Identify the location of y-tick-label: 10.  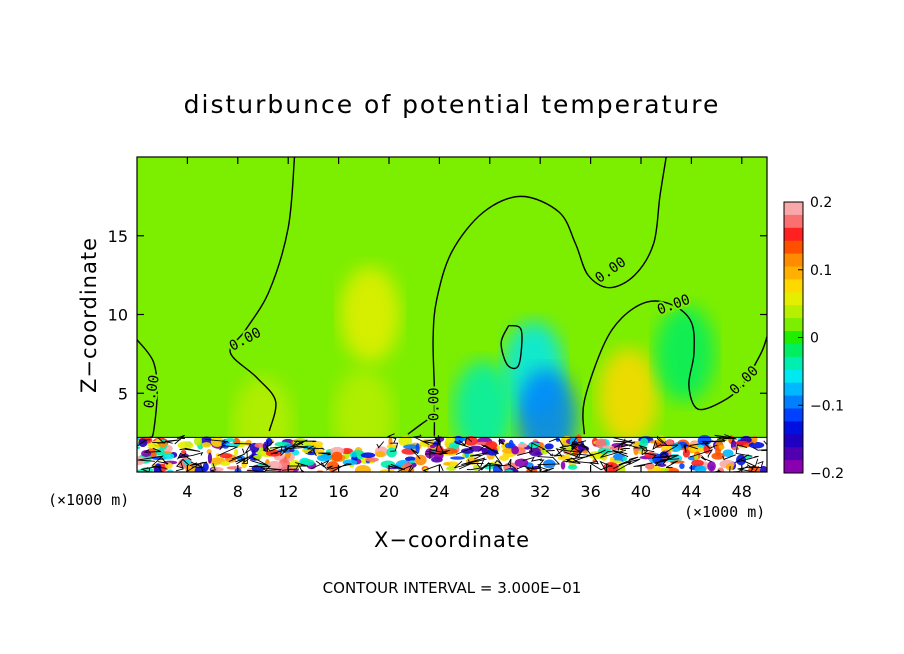
(118, 315).